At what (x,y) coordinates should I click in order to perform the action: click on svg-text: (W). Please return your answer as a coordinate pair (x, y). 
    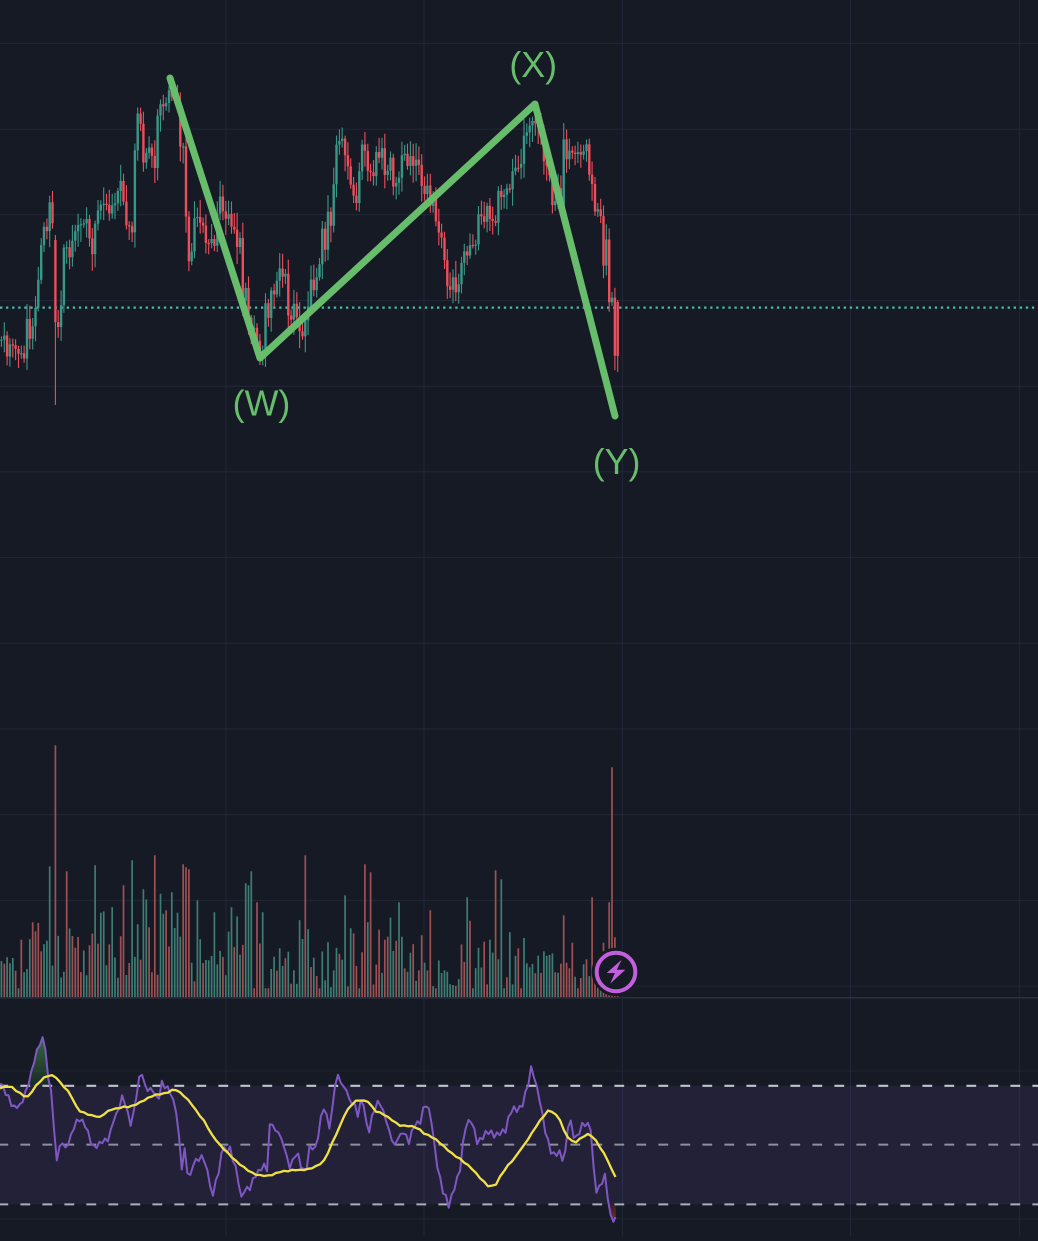
    Looking at the image, I should click on (262, 403).